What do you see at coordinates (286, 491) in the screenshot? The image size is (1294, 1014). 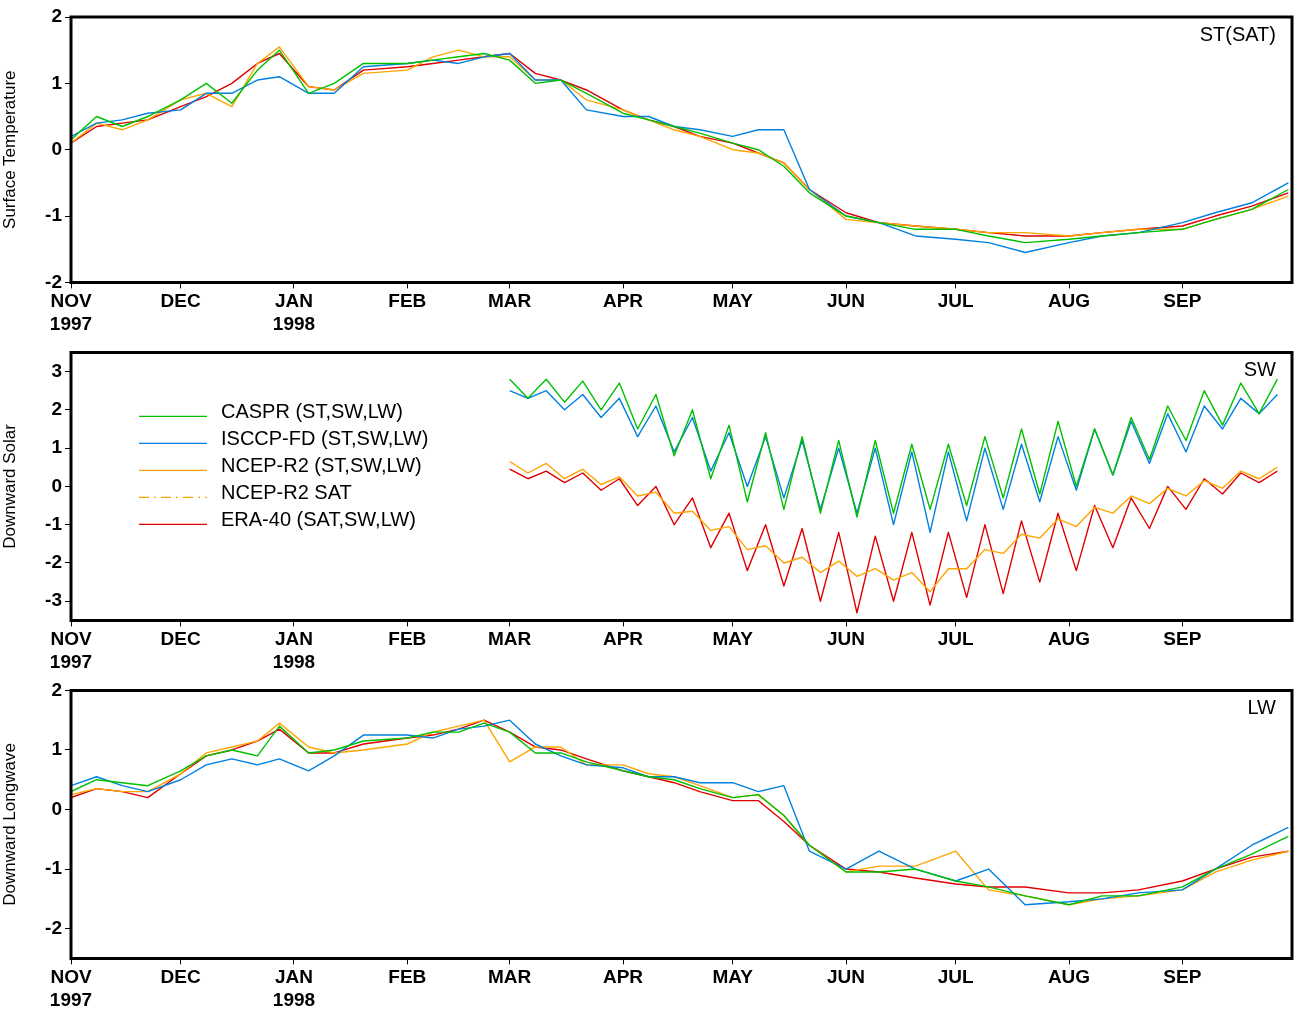 I see `legend-label: NCEP-R2 SAT` at bounding box center [286, 491].